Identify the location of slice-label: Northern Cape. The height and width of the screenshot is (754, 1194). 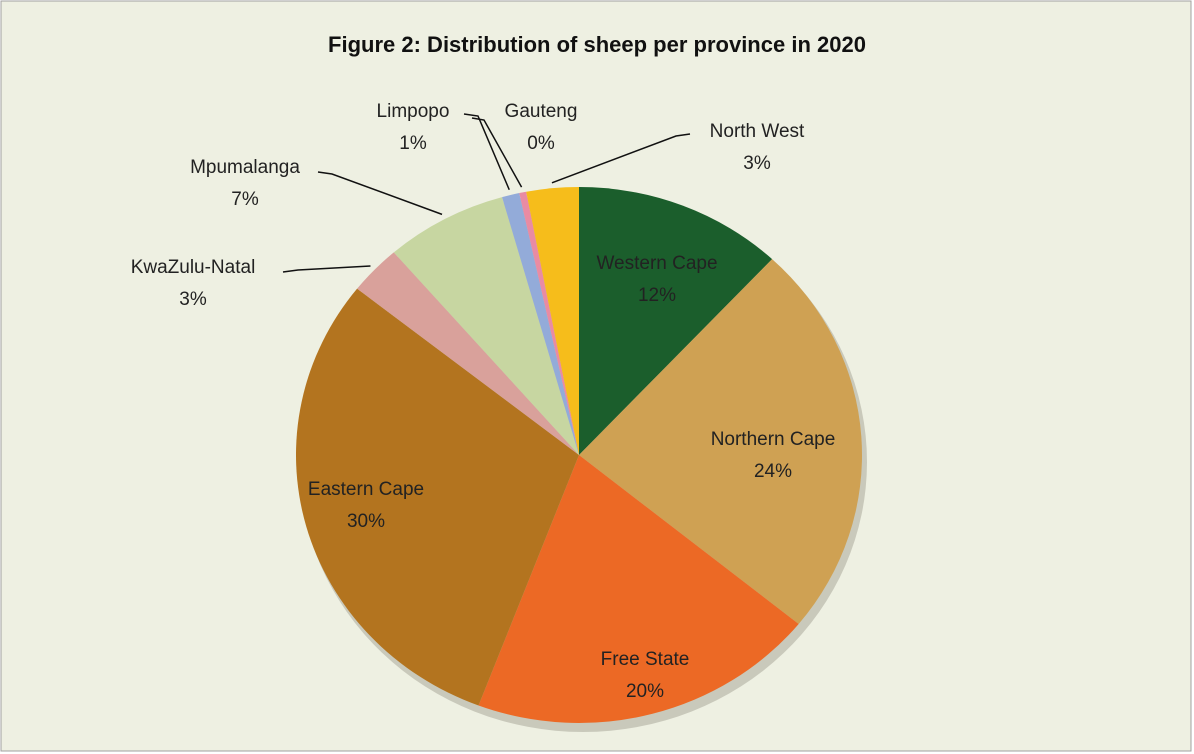
(773, 439).